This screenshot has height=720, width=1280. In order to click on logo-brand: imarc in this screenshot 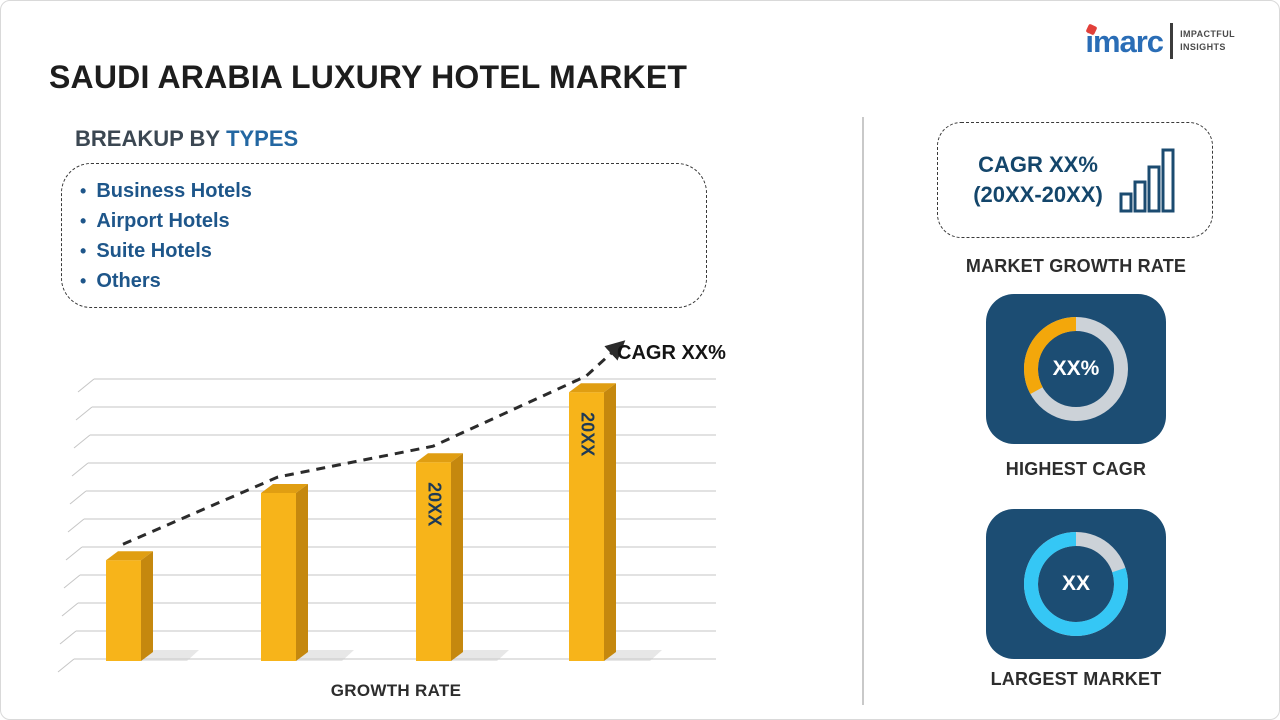, I will do `click(1124, 41)`.